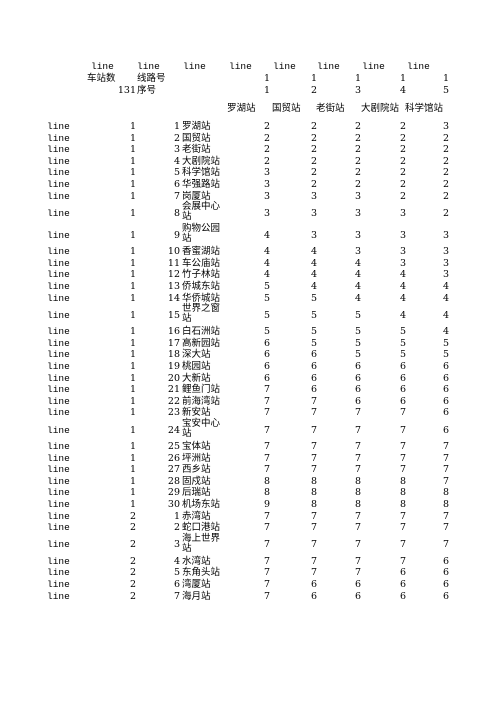 The image size is (496, 702). Describe the element at coordinates (403, 252) in the screenshot. I see `row-value-4: 3` at that location.